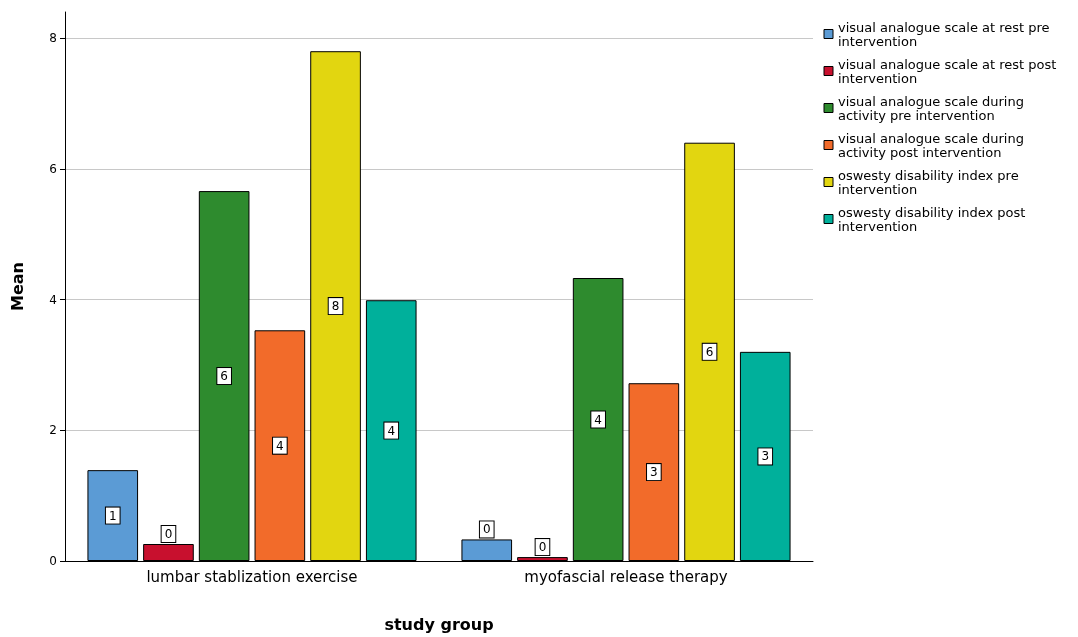 The width and height of the screenshot is (1078, 637). What do you see at coordinates (112, 515) in the screenshot?
I see `data-label: 1` at bounding box center [112, 515].